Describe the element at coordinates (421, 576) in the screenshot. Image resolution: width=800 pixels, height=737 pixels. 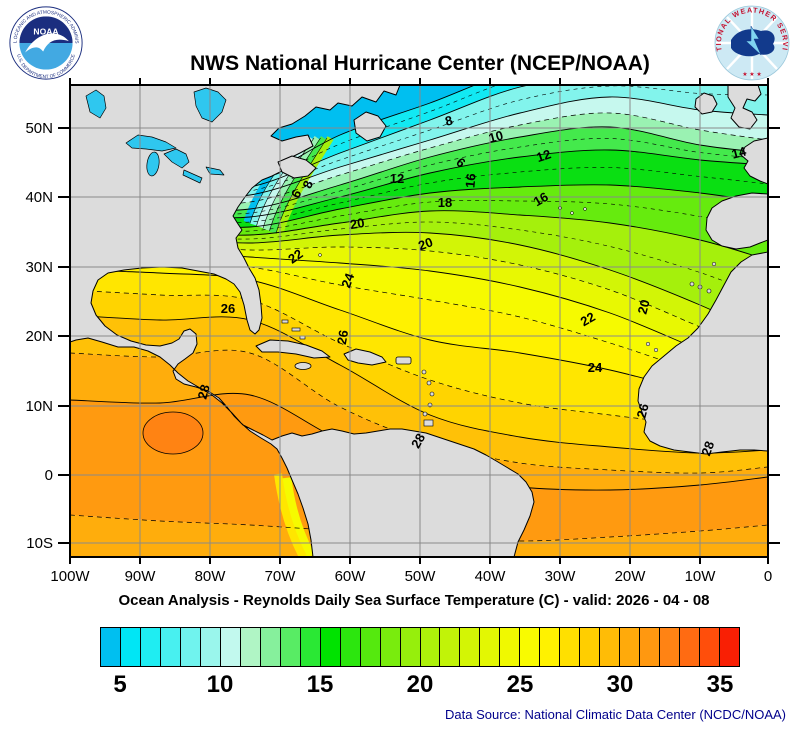
I see `lon-label: 50W` at that location.